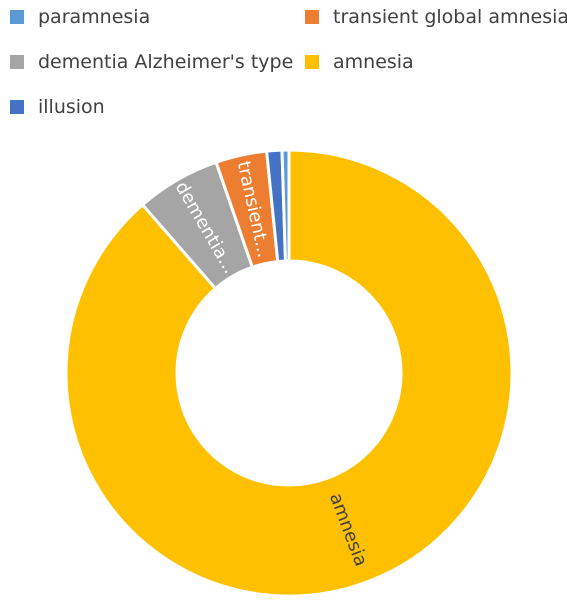 This screenshot has height=600, width=567. I want to click on legend-item-amnesia: amnesia, so click(359, 62).